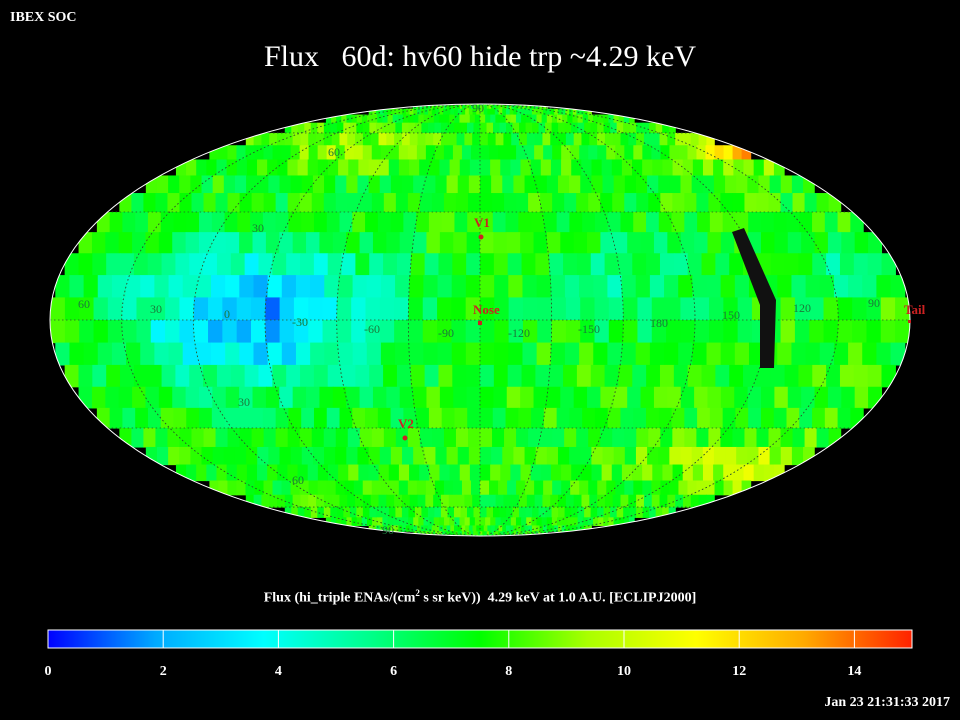 Image resolution: width=960 pixels, height=720 pixels. What do you see at coordinates (731, 315) in the screenshot?
I see `lon-label: 150` at bounding box center [731, 315].